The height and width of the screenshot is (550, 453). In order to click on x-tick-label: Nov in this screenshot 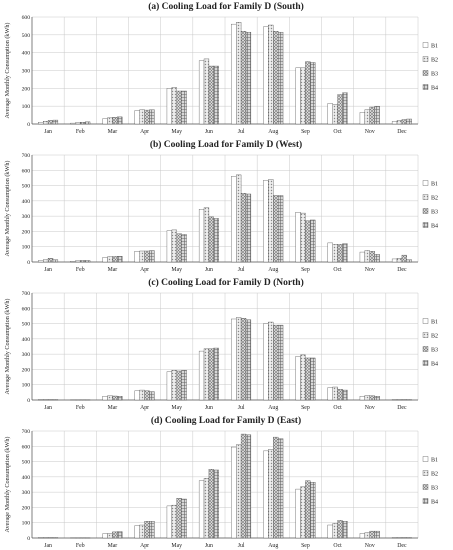, I will do `click(370, 132)`.